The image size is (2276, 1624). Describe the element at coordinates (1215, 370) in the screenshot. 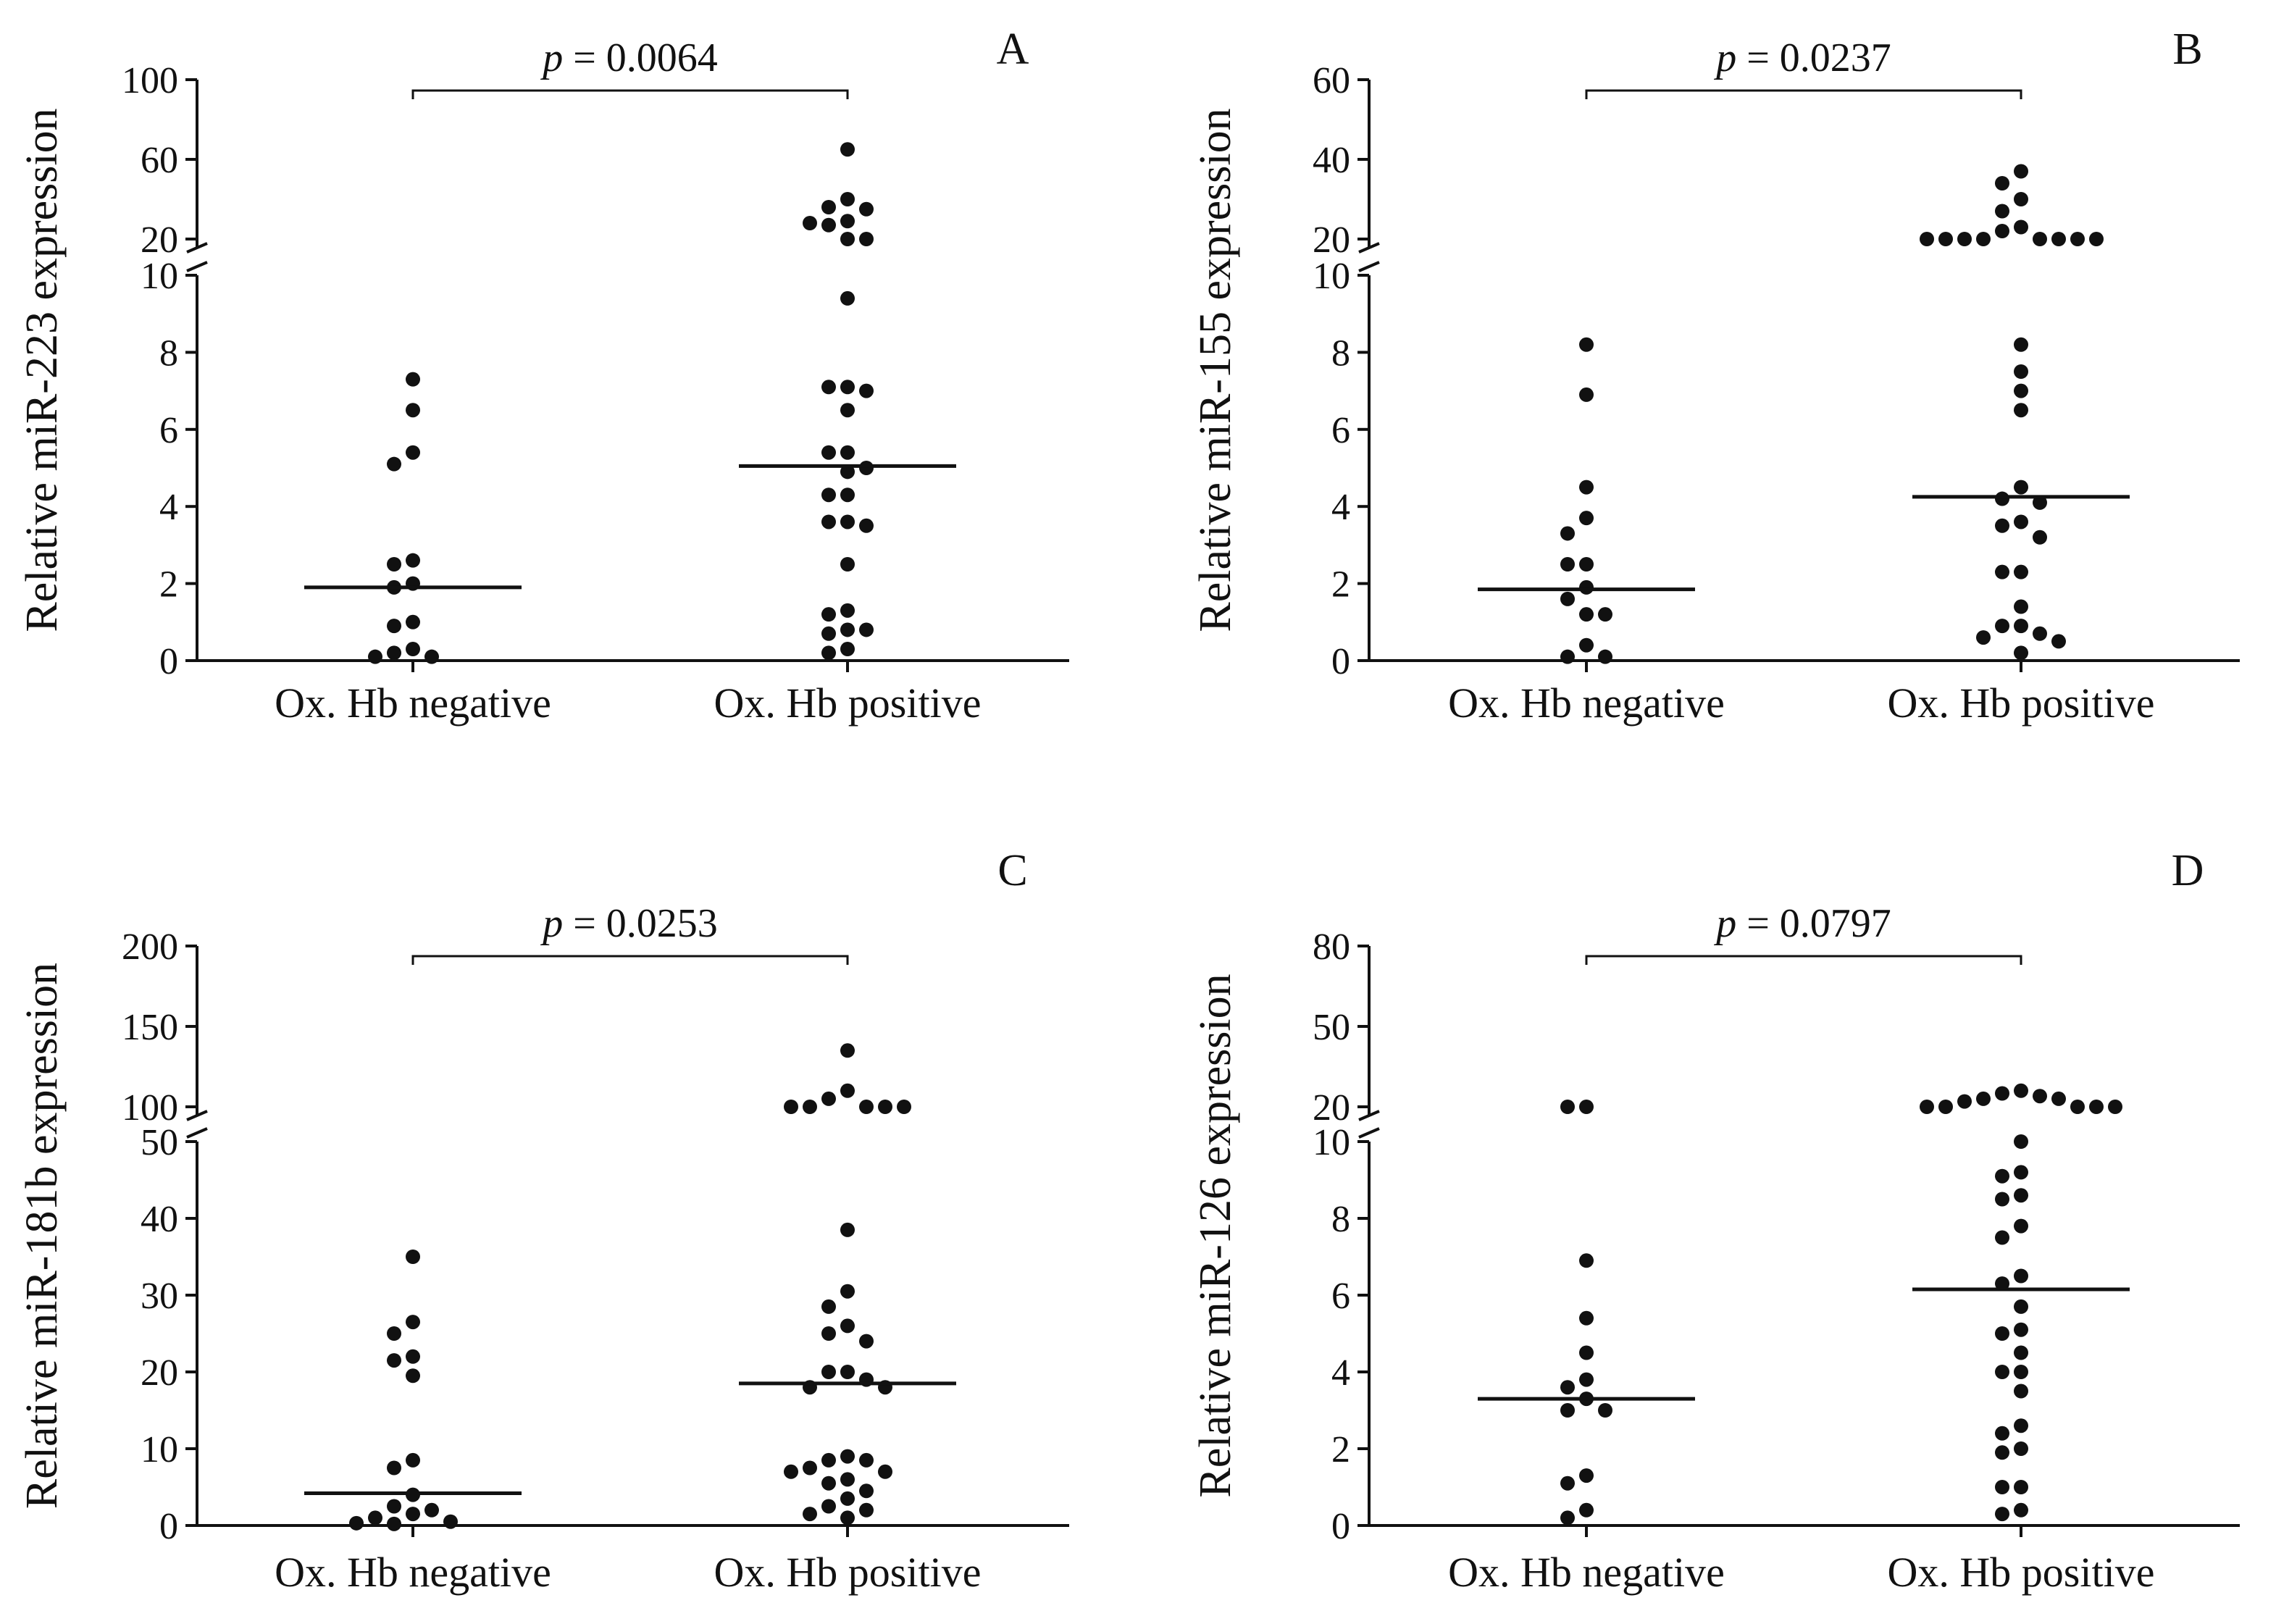

I see `y-axis-label: Relative miR-155 expression` at that location.